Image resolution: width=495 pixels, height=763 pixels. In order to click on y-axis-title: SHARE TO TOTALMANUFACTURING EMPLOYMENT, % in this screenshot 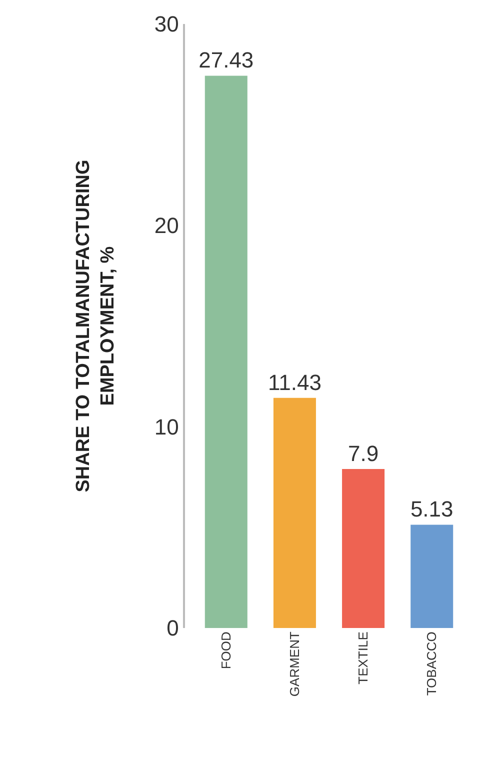, I will do `click(96, 326)`.